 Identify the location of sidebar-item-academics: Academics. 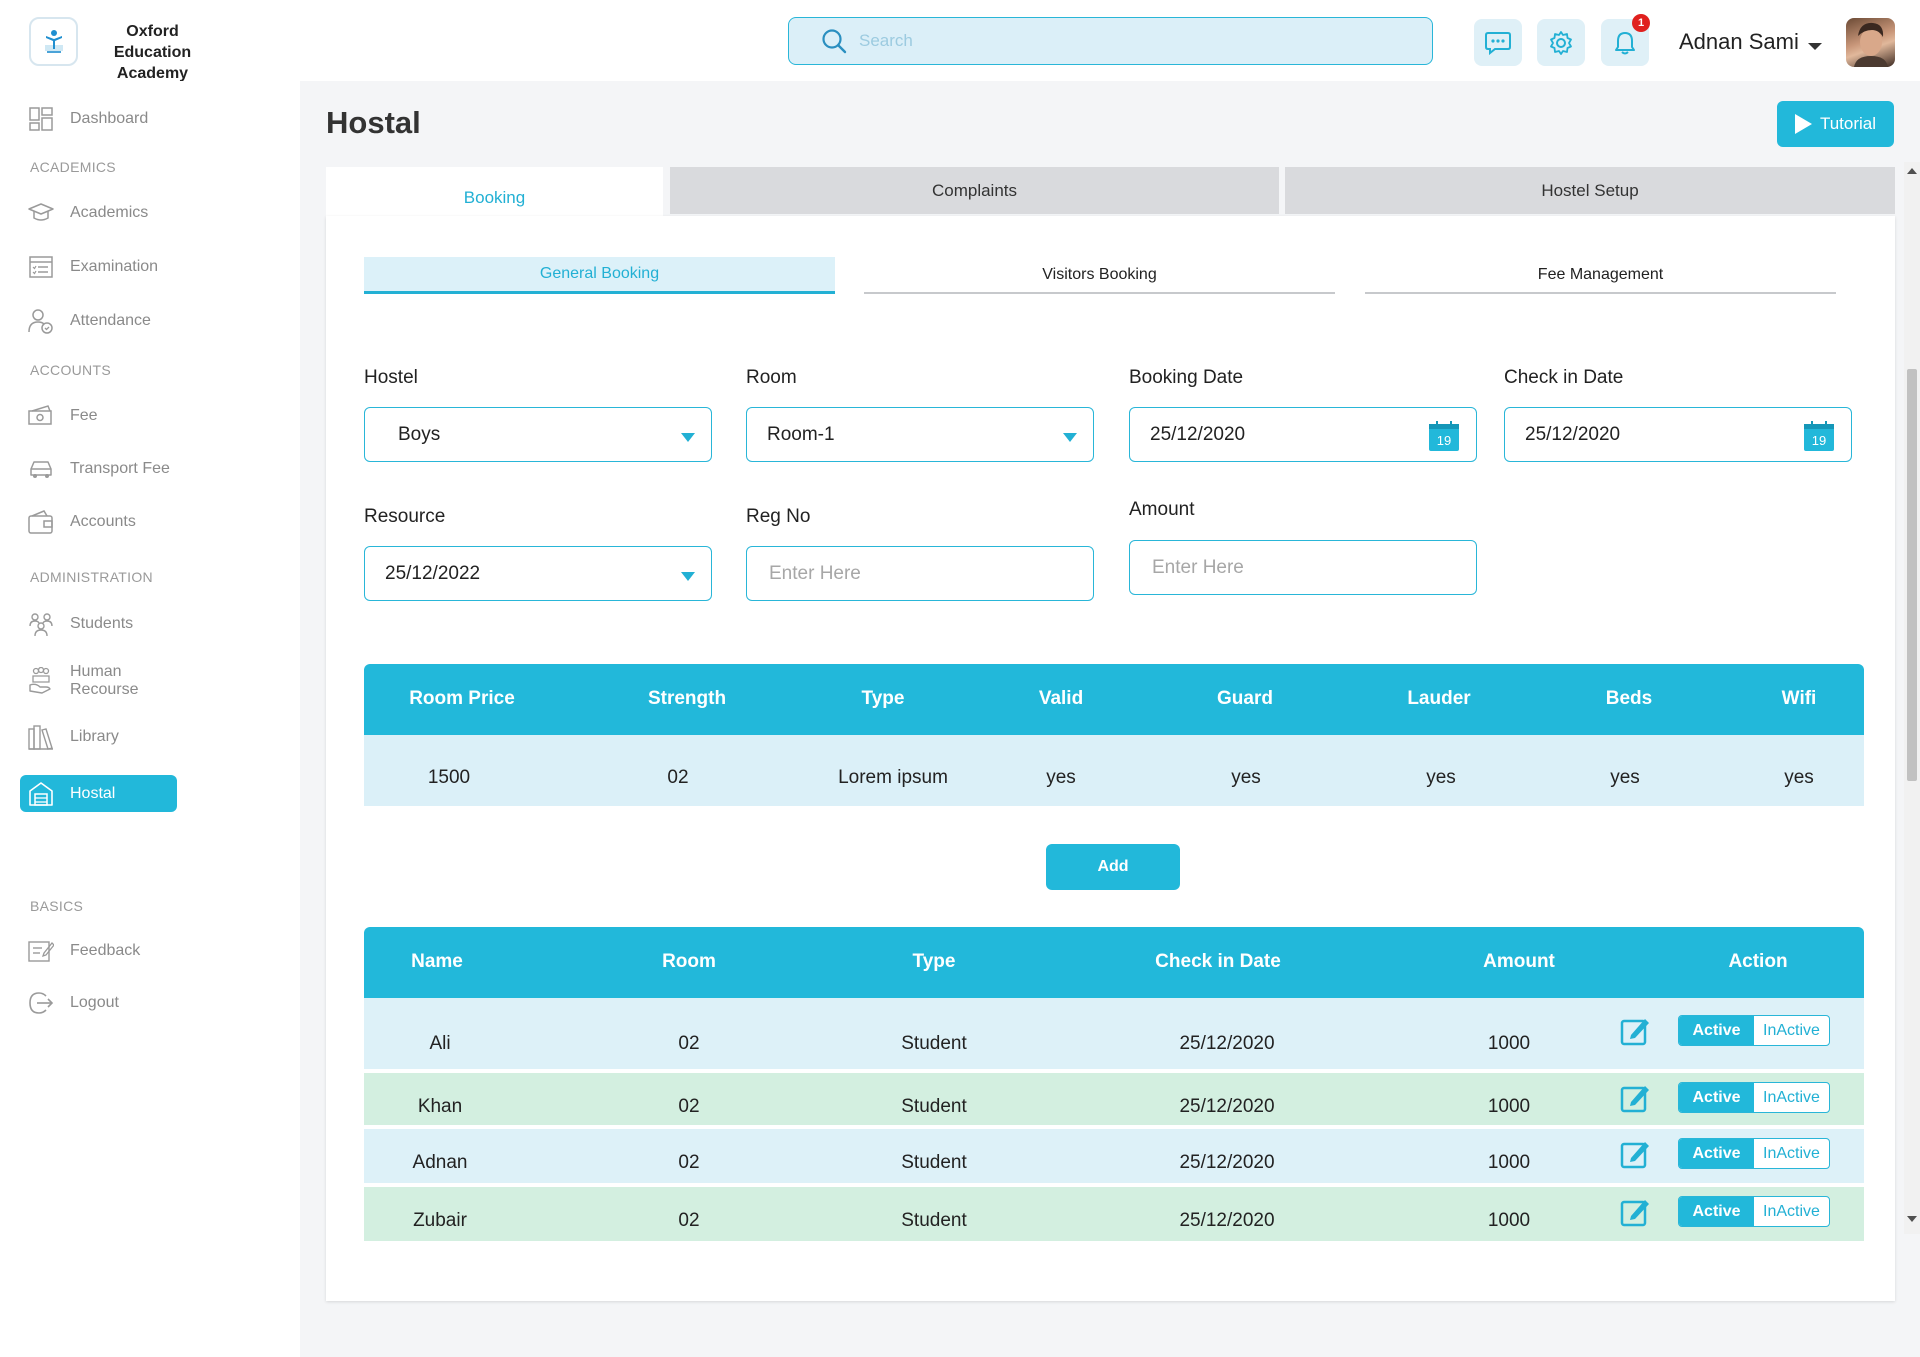
(98, 212).